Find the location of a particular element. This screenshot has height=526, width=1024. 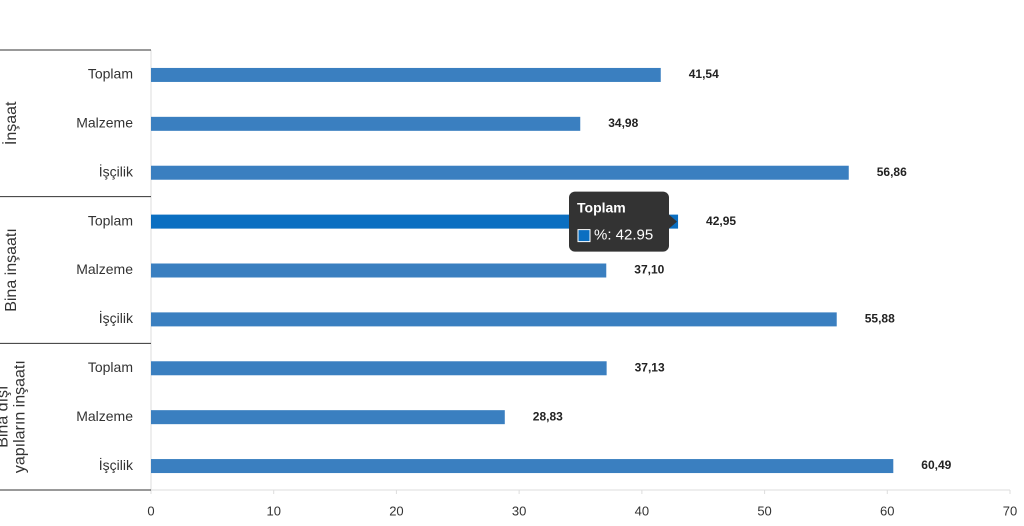

x-tick-label: 0 is located at coordinates (150, 510).